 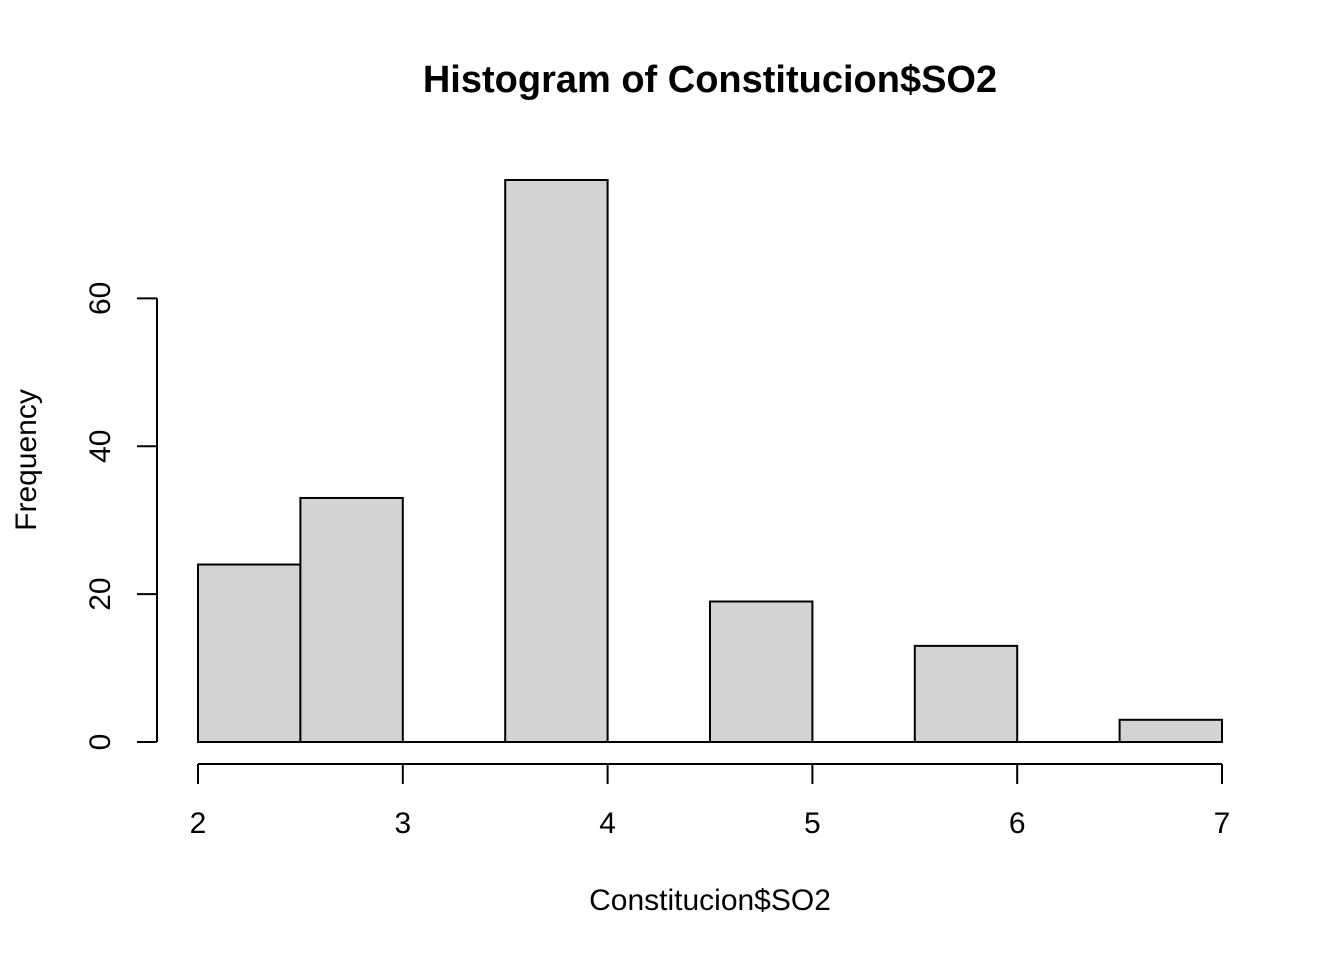 I want to click on y-axis: 0 20 40 60, so click(x=121, y=516).